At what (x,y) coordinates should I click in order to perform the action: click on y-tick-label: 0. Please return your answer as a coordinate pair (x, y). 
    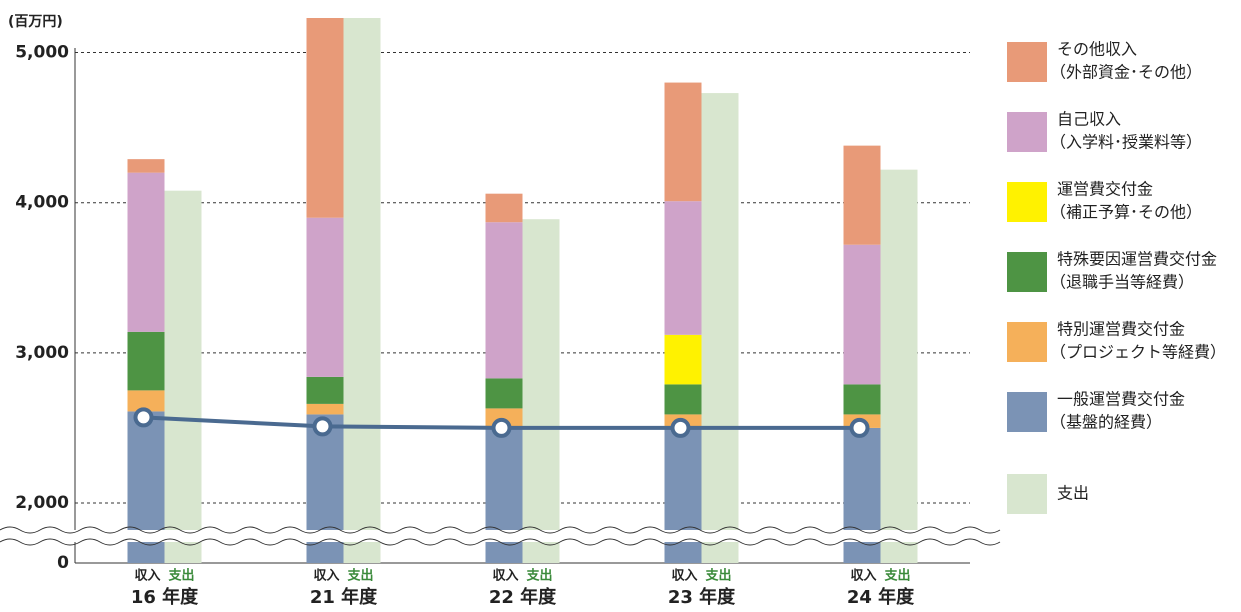
    Looking at the image, I should click on (63, 563).